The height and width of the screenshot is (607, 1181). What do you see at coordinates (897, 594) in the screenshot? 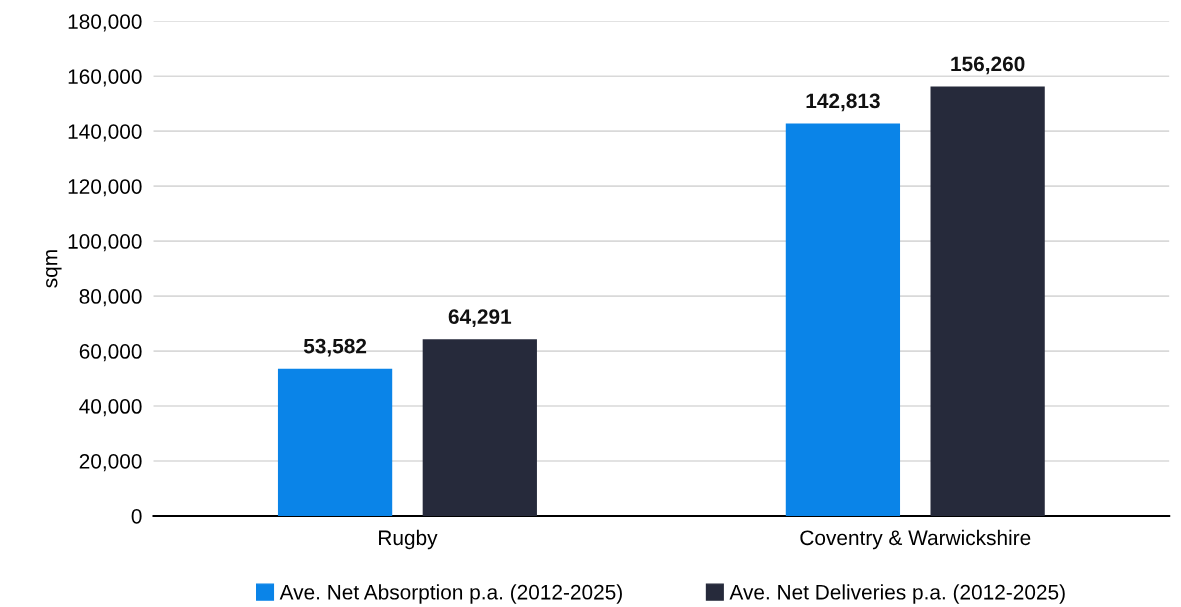
I see `legend-label: Ave. Net Deliveries p.a. (2012-2025)` at bounding box center [897, 594].